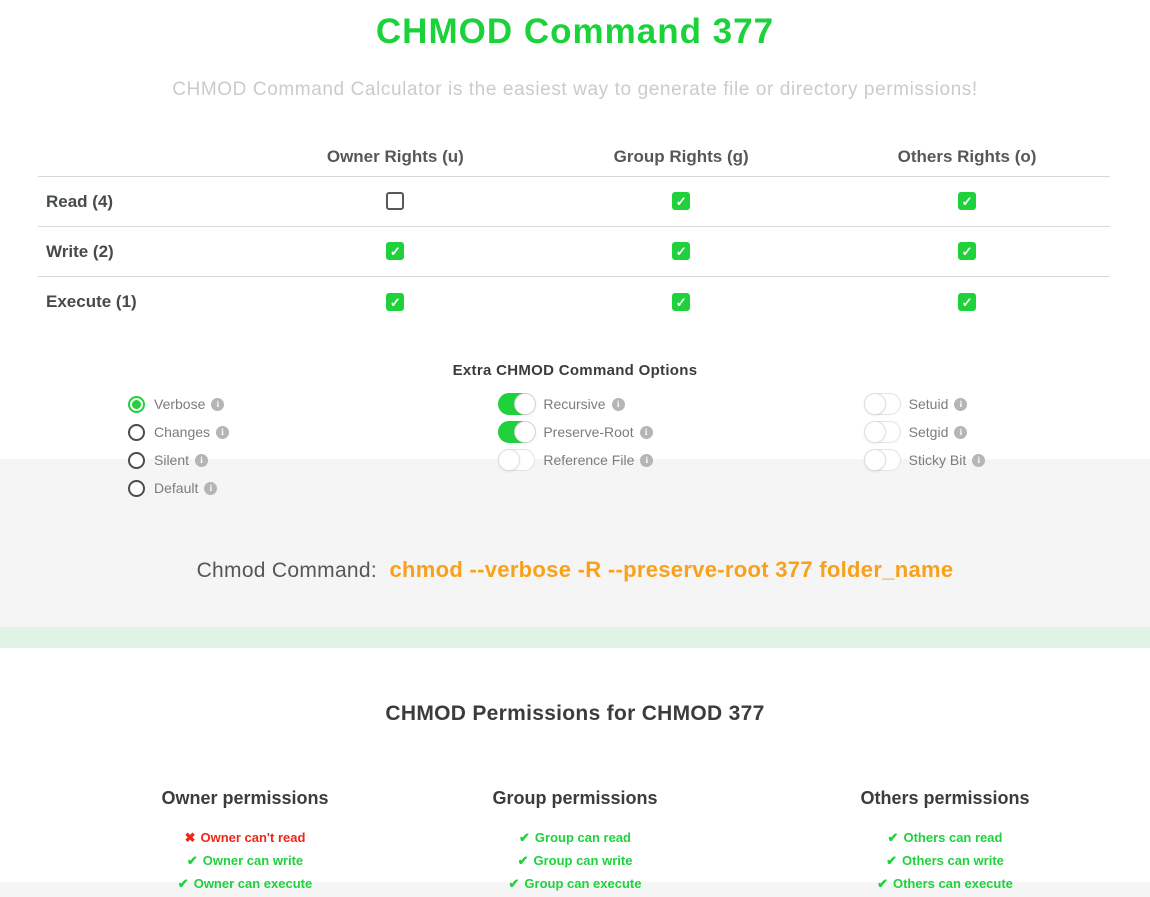  What do you see at coordinates (882, 432) in the screenshot?
I see `toggle-setgid` at bounding box center [882, 432].